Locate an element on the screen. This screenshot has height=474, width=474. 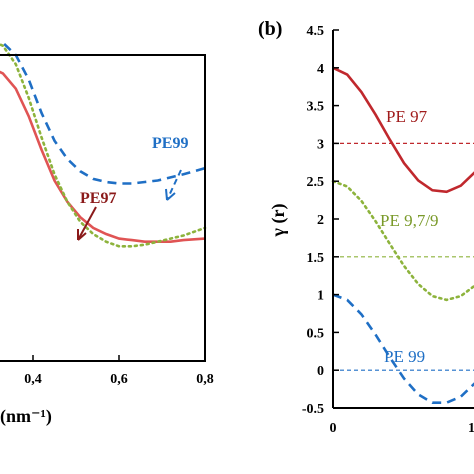
panel-b-y-tick-label: 3 is located at coordinates (320, 144).